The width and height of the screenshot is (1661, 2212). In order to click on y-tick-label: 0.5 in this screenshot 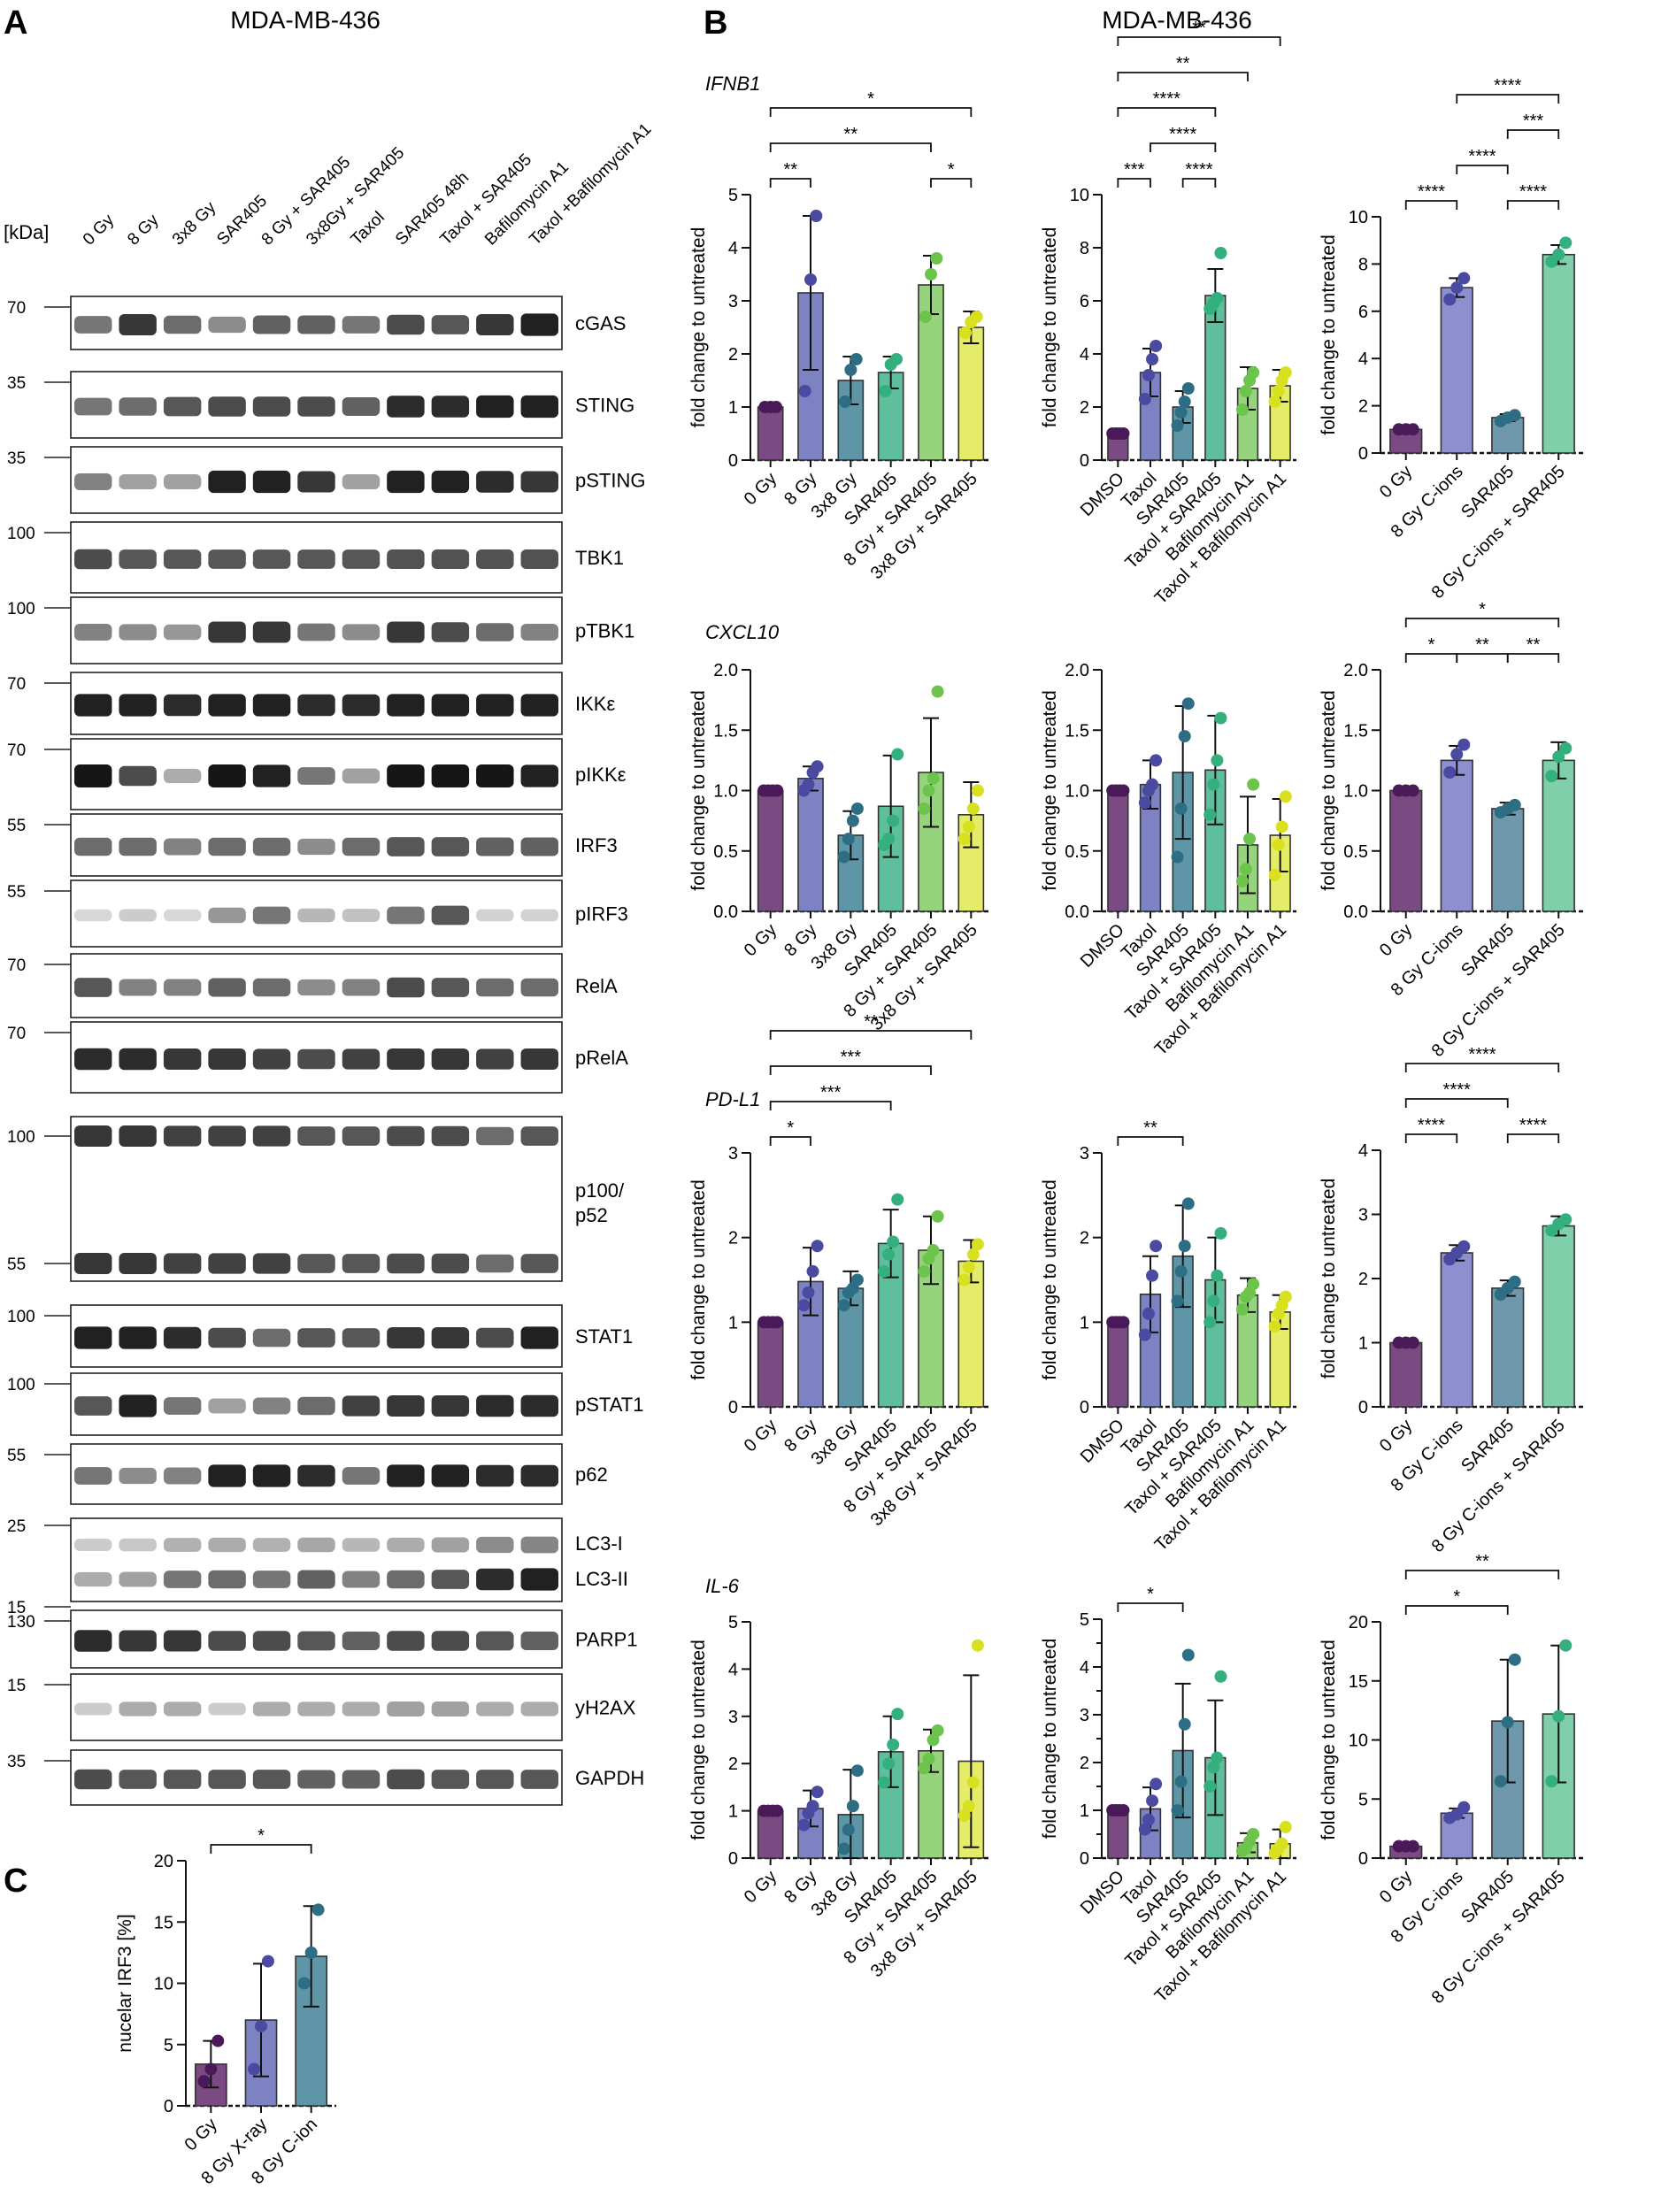, I will do `click(1355, 852)`.